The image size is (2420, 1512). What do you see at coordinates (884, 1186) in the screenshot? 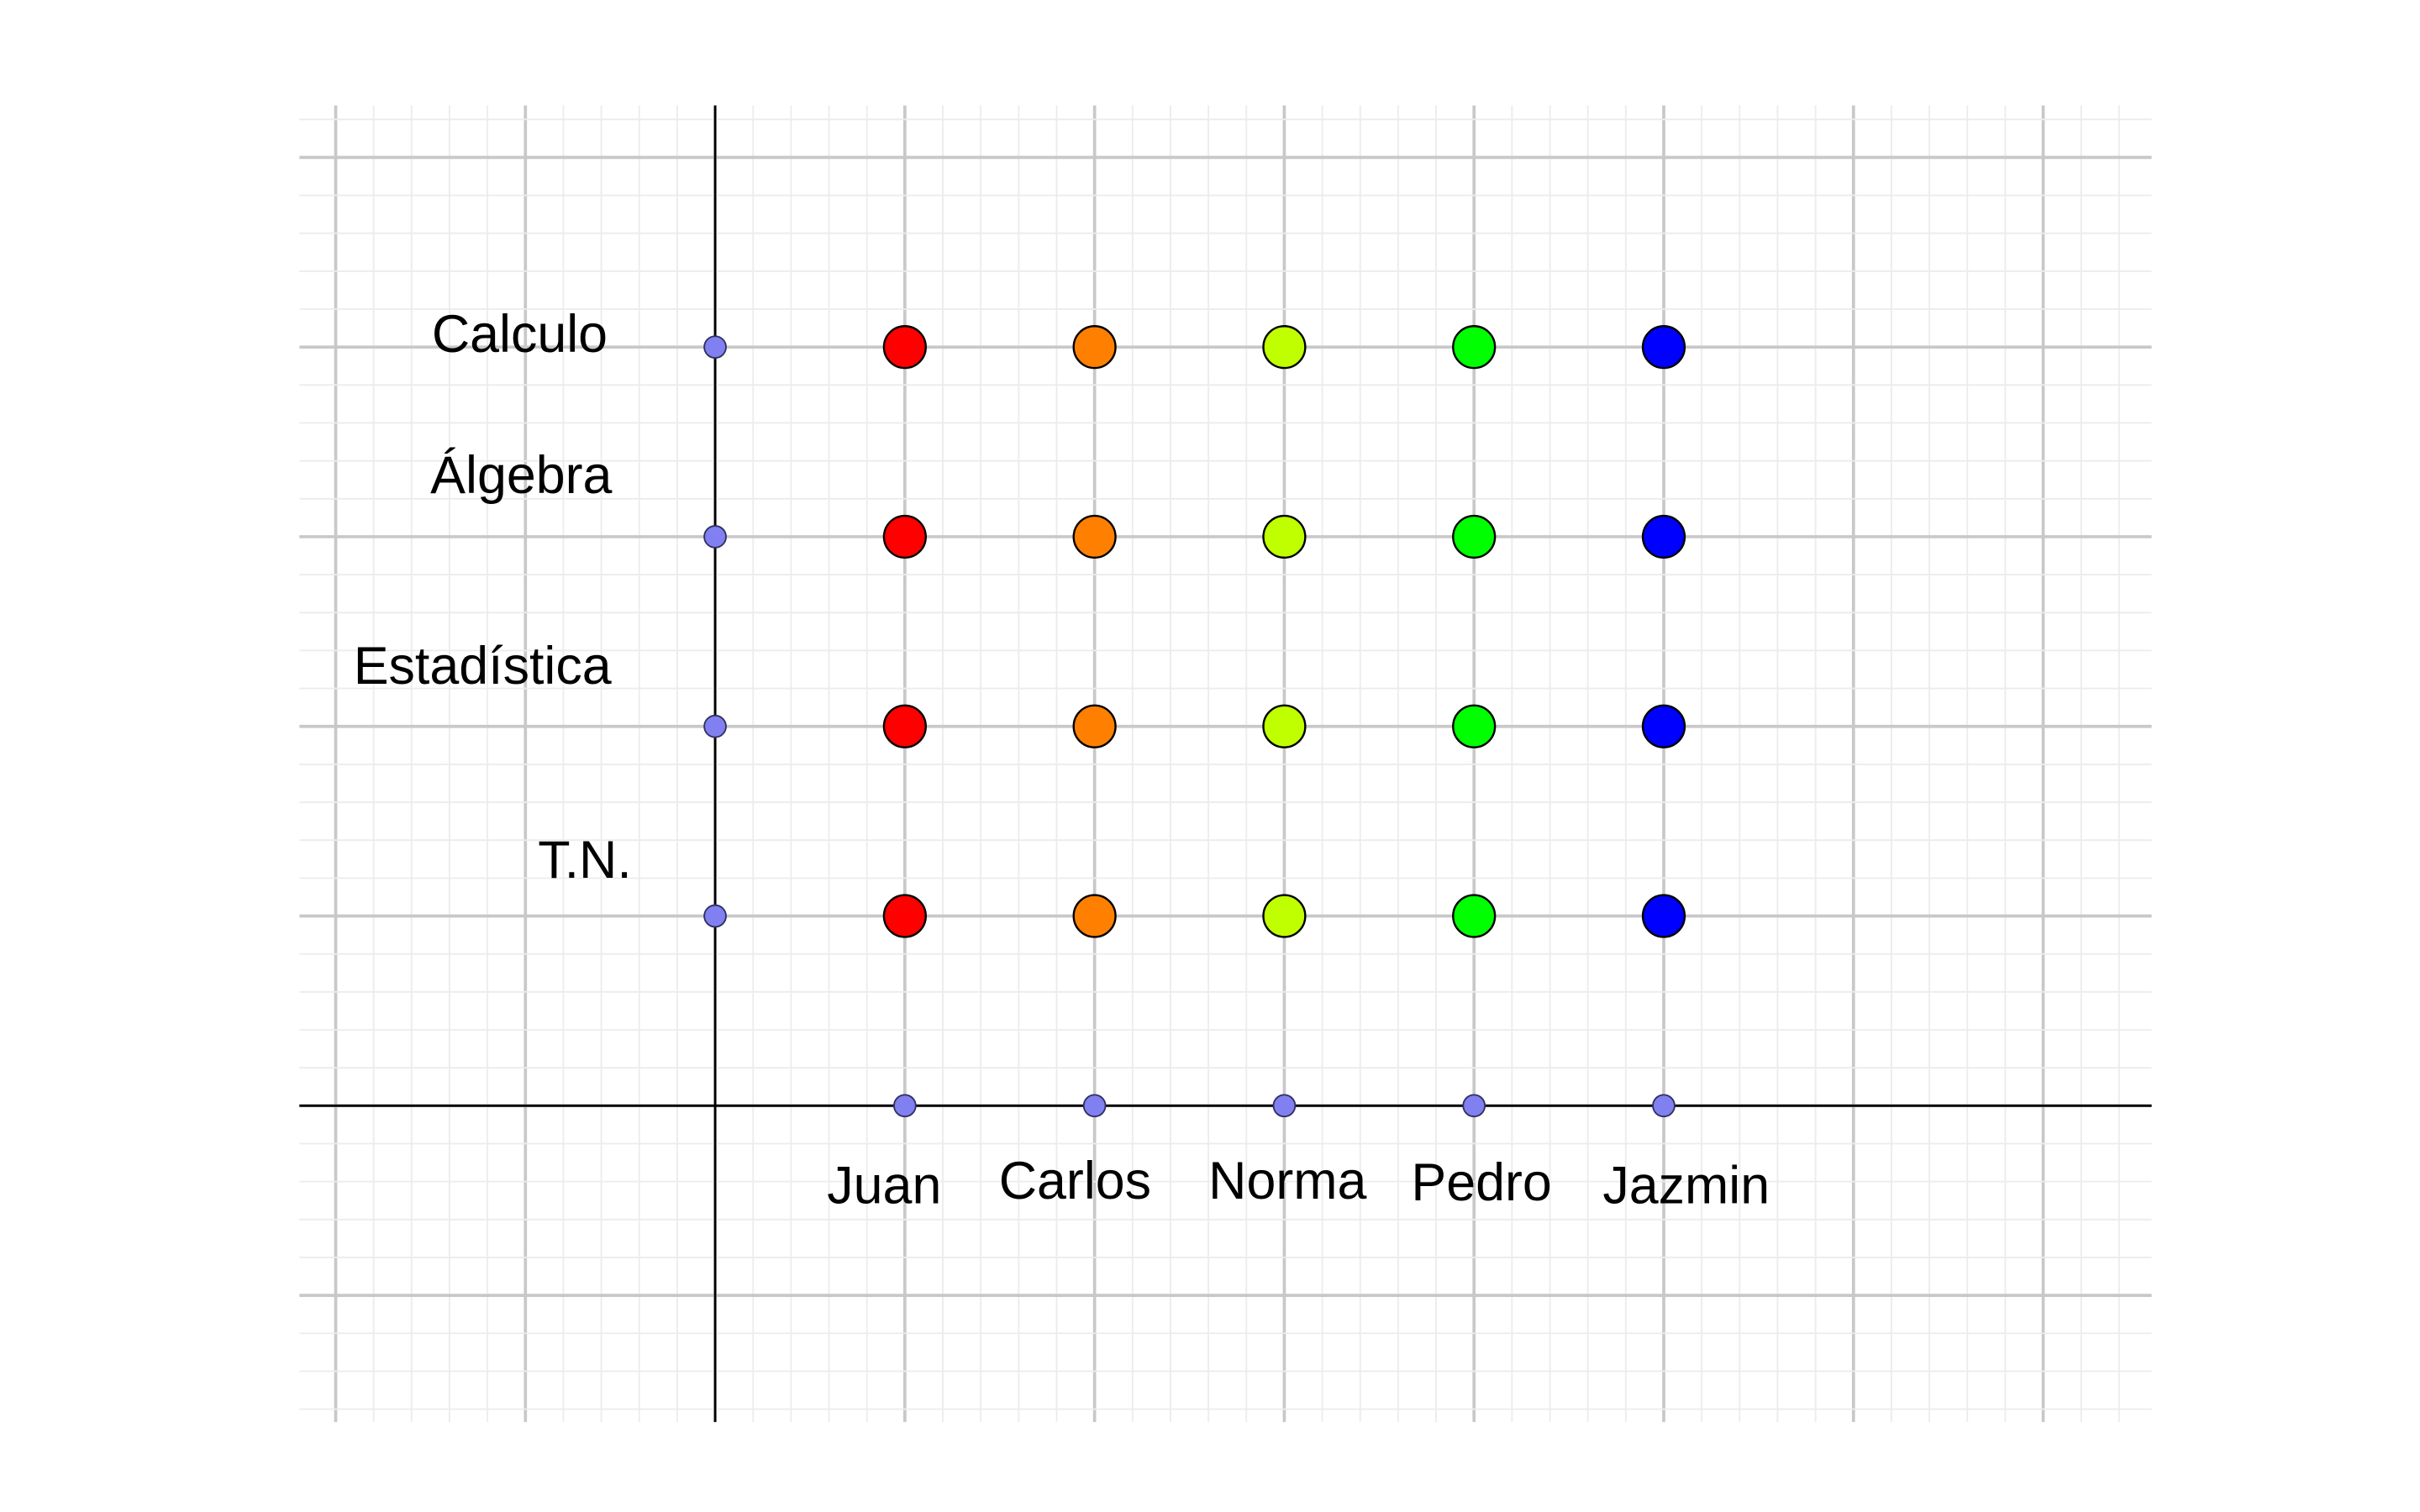
I see `column-label: Juan` at bounding box center [884, 1186].